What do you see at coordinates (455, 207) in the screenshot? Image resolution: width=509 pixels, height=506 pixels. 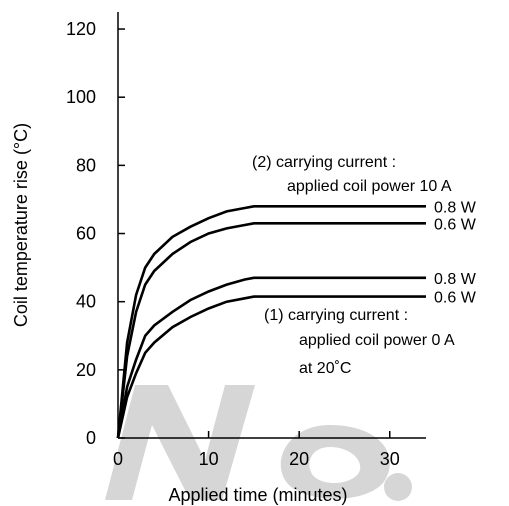 I see `series-label-1: 0.8 W` at bounding box center [455, 207].